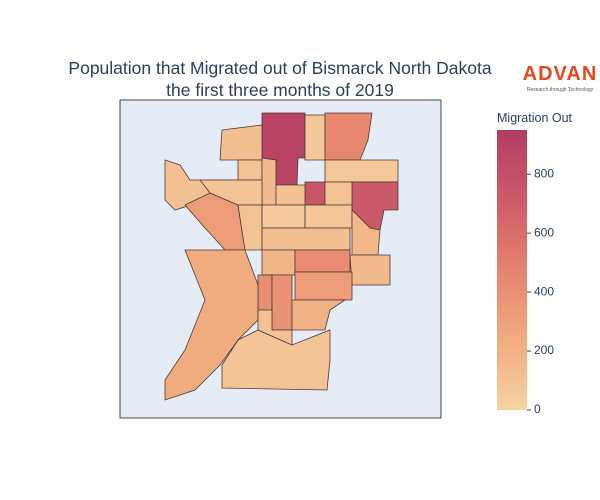 The width and height of the screenshot is (600, 500). Describe the element at coordinates (544, 350) in the screenshot. I see `colorbar-tick-label: 200` at that location.